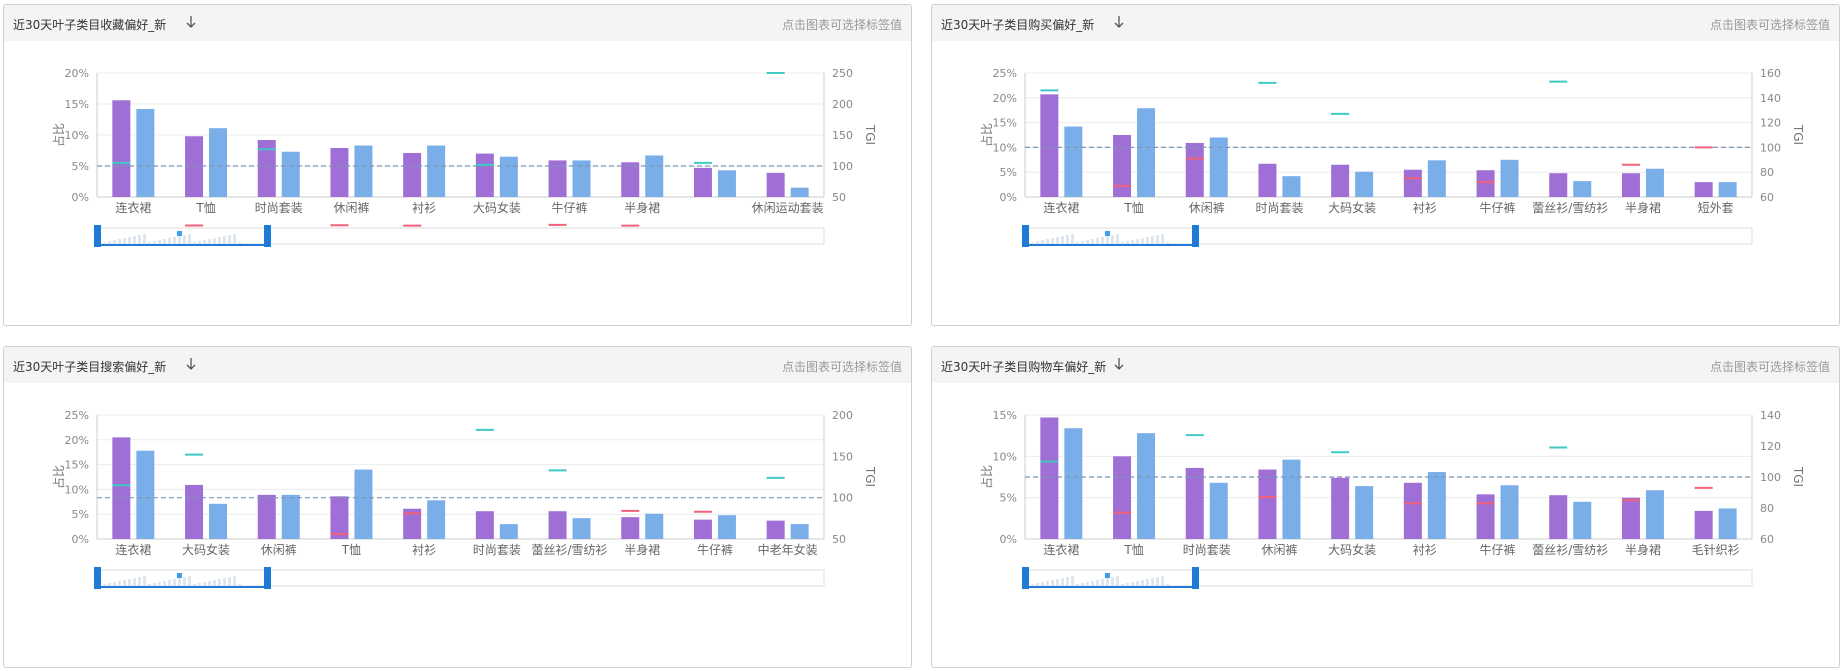  Describe the element at coordinates (80, 166) in the screenshot. I see `y-tick-label: 5%` at that location.